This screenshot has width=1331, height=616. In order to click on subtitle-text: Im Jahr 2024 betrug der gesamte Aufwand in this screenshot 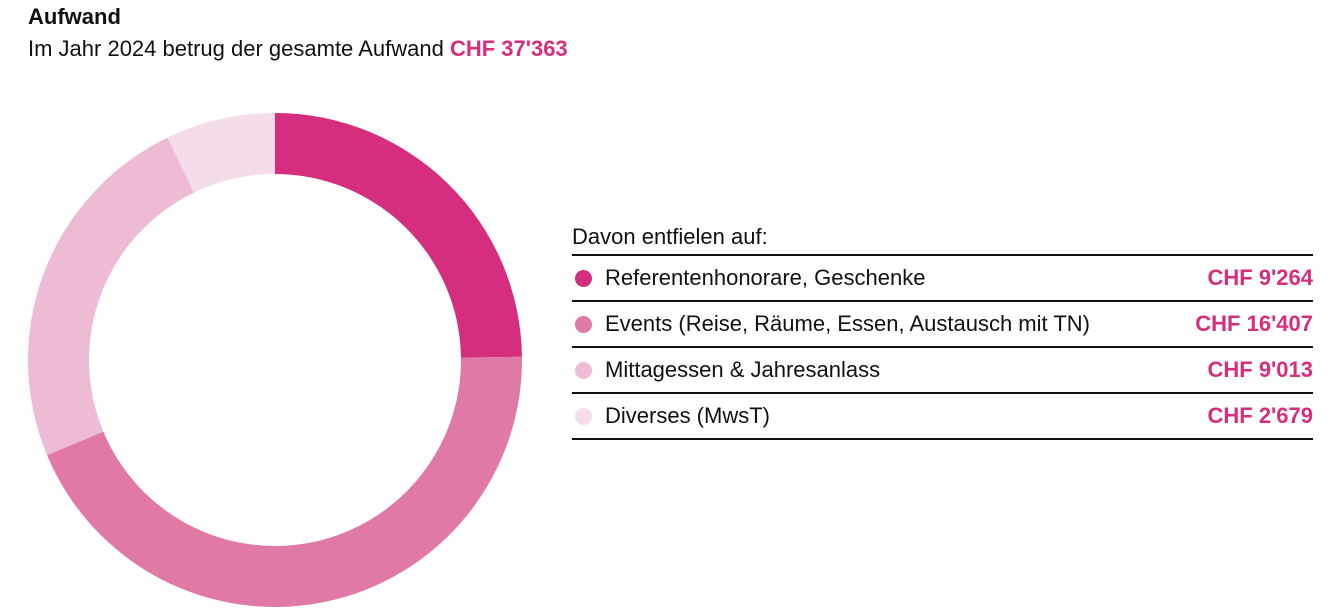, I will do `click(236, 48)`.